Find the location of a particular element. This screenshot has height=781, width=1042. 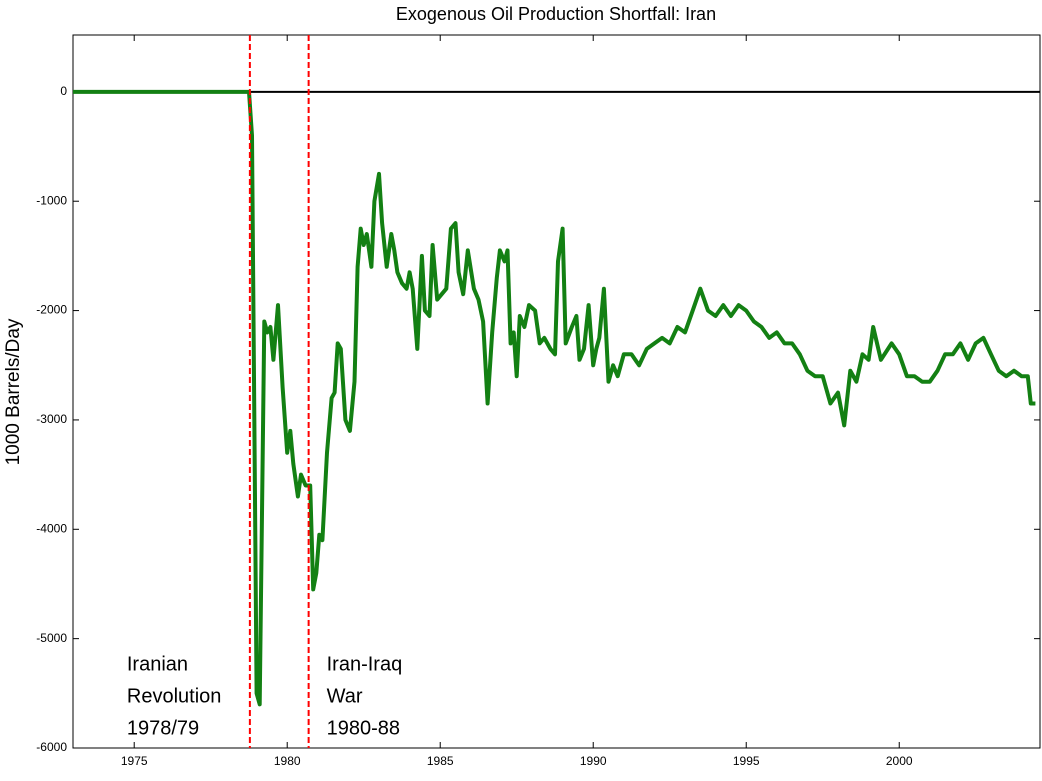

y-tick-label: -3000 is located at coordinates (51, 419).